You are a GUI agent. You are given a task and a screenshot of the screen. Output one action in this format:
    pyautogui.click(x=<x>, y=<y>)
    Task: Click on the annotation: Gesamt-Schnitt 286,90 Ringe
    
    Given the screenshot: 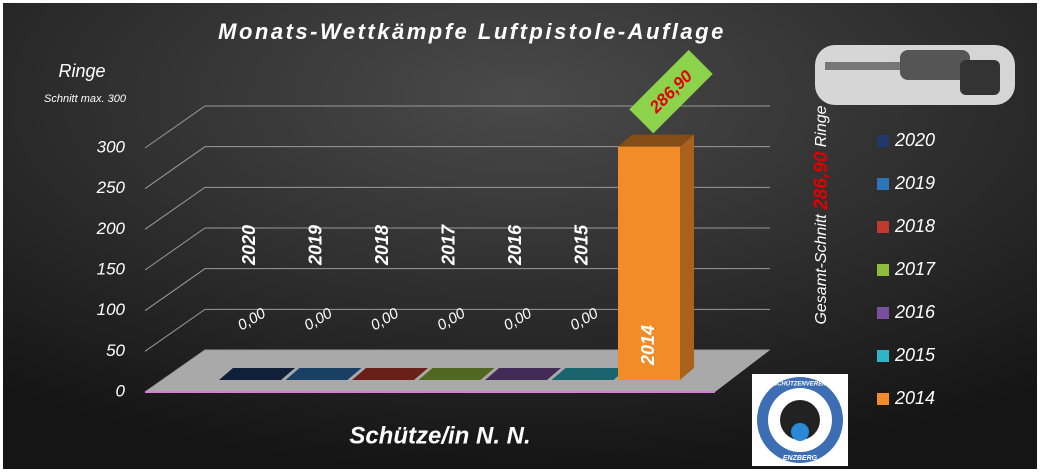 What is the action you would take?
    pyautogui.click(x=821, y=214)
    